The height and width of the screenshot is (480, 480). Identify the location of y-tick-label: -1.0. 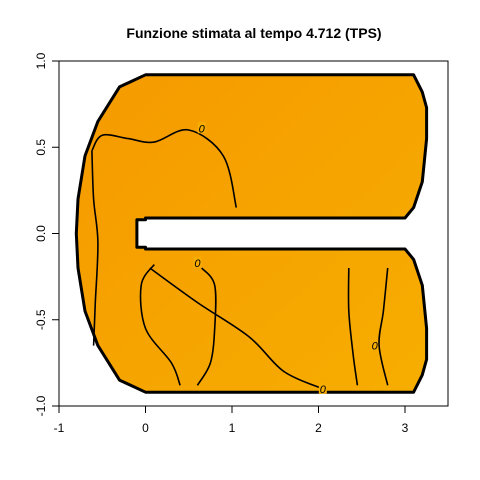
(41, 405).